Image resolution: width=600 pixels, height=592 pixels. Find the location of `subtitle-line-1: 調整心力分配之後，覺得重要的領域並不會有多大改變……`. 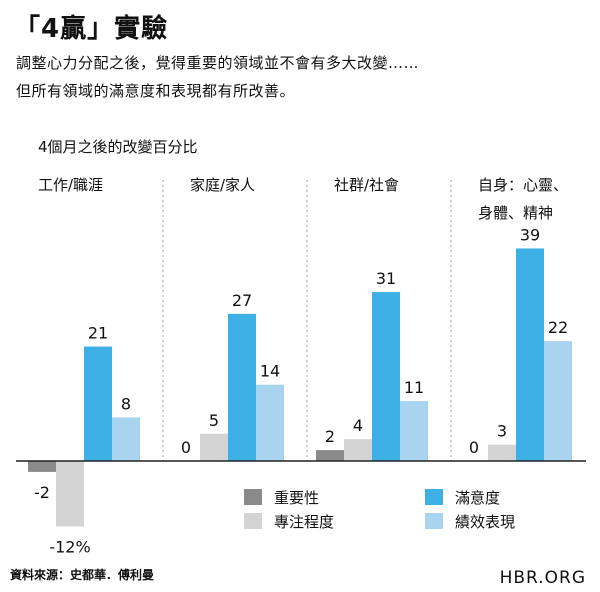

subtitle-line-1: 調整心力分配之後，覺得重要的領域並不會有多大改變…… is located at coordinates (218, 63).